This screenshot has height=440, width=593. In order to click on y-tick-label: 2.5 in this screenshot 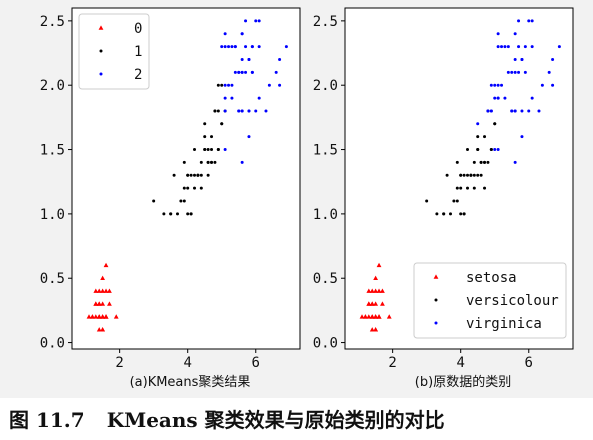, I will do `click(52, 22)`.